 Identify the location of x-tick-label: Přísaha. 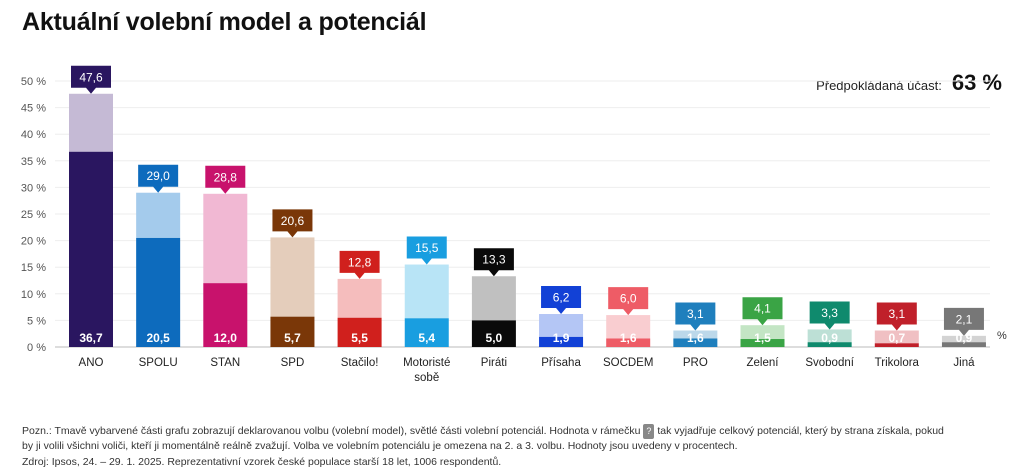
(561, 363).